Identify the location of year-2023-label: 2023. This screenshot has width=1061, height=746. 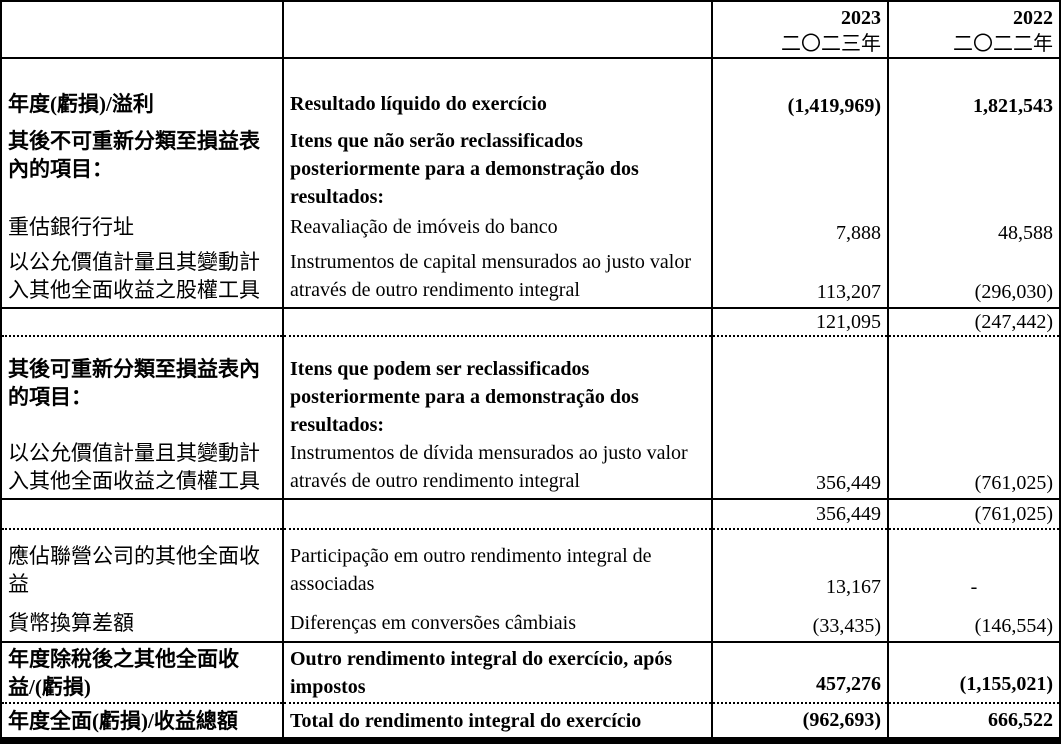
(861, 18).